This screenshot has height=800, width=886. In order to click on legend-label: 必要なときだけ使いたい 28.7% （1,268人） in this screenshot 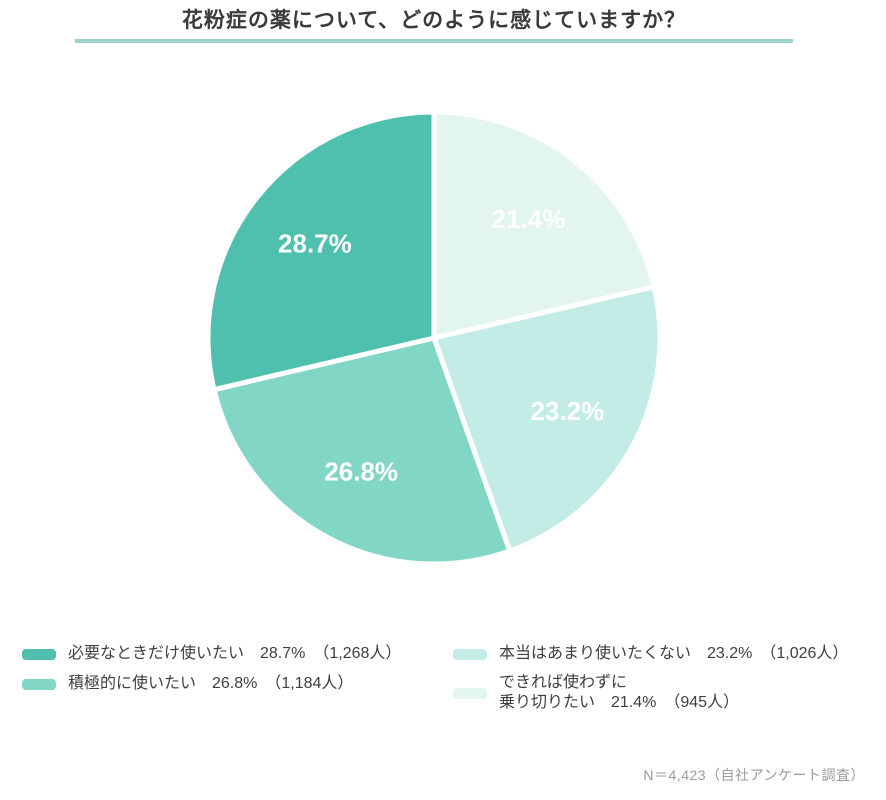, I will do `click(235, 653)`.